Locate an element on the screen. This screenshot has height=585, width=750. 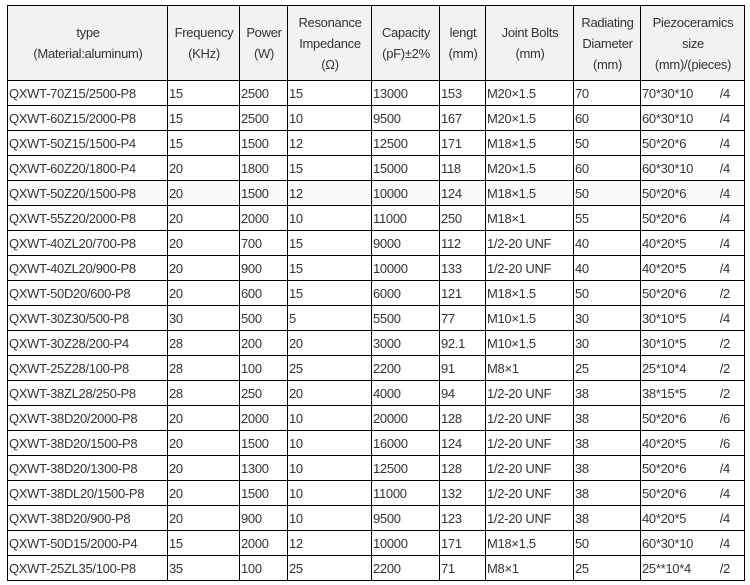
cell-radiating-diameter: 50 is located at coordinates (607, 293).